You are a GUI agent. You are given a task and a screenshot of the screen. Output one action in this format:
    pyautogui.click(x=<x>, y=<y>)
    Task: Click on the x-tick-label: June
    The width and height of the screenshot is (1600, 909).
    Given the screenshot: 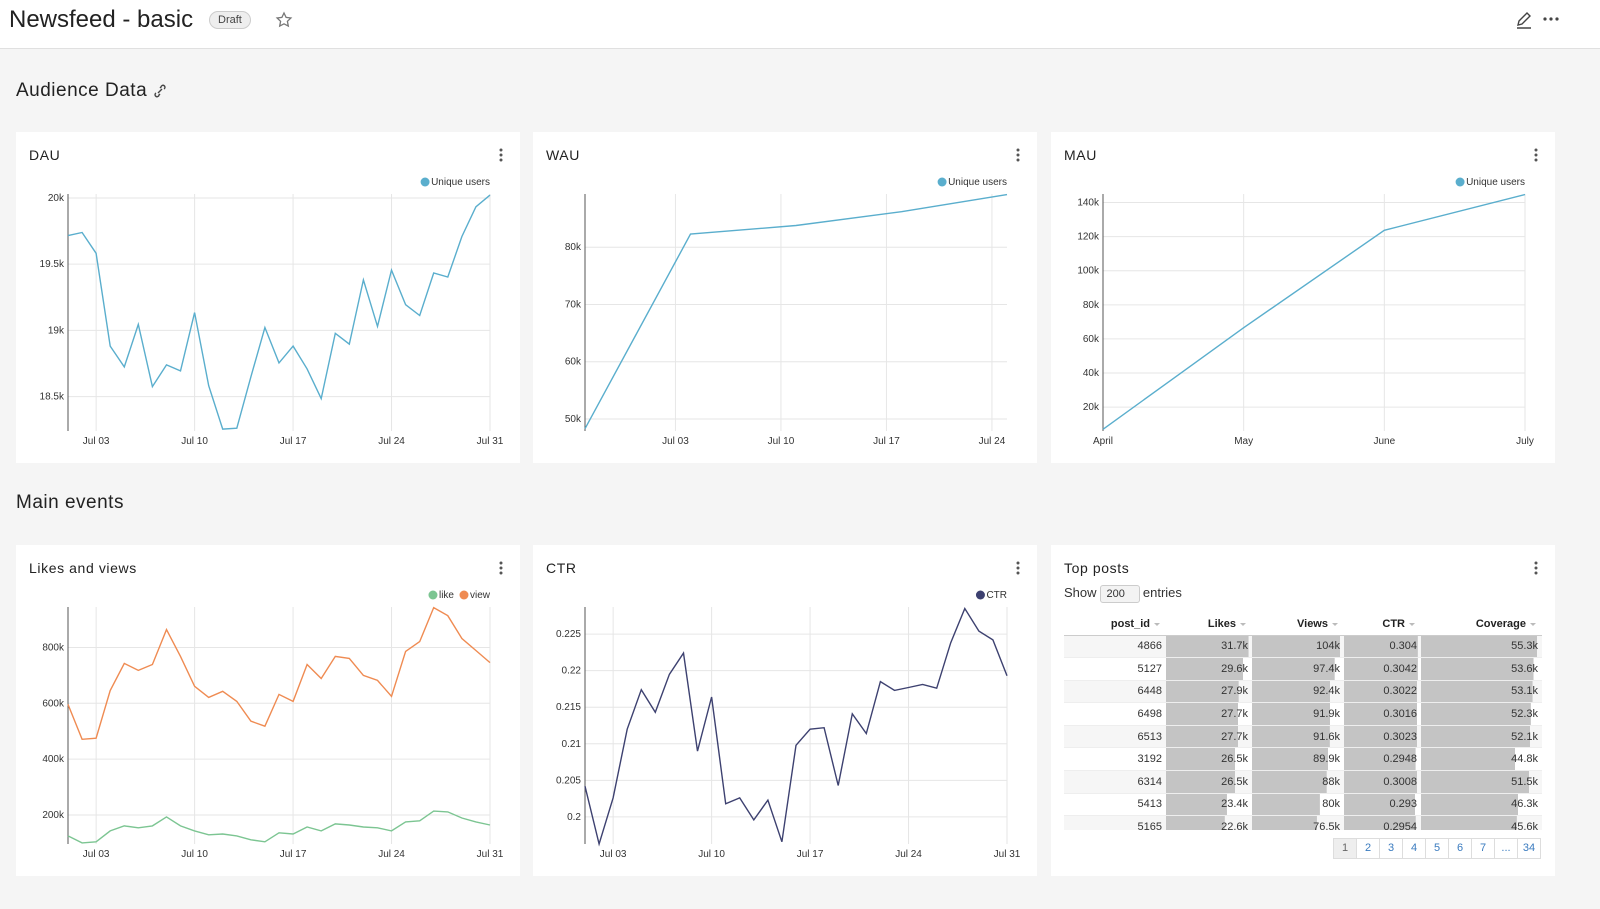 What is the action you would take?
    pyautogui.click(x=1384, y=441)
    